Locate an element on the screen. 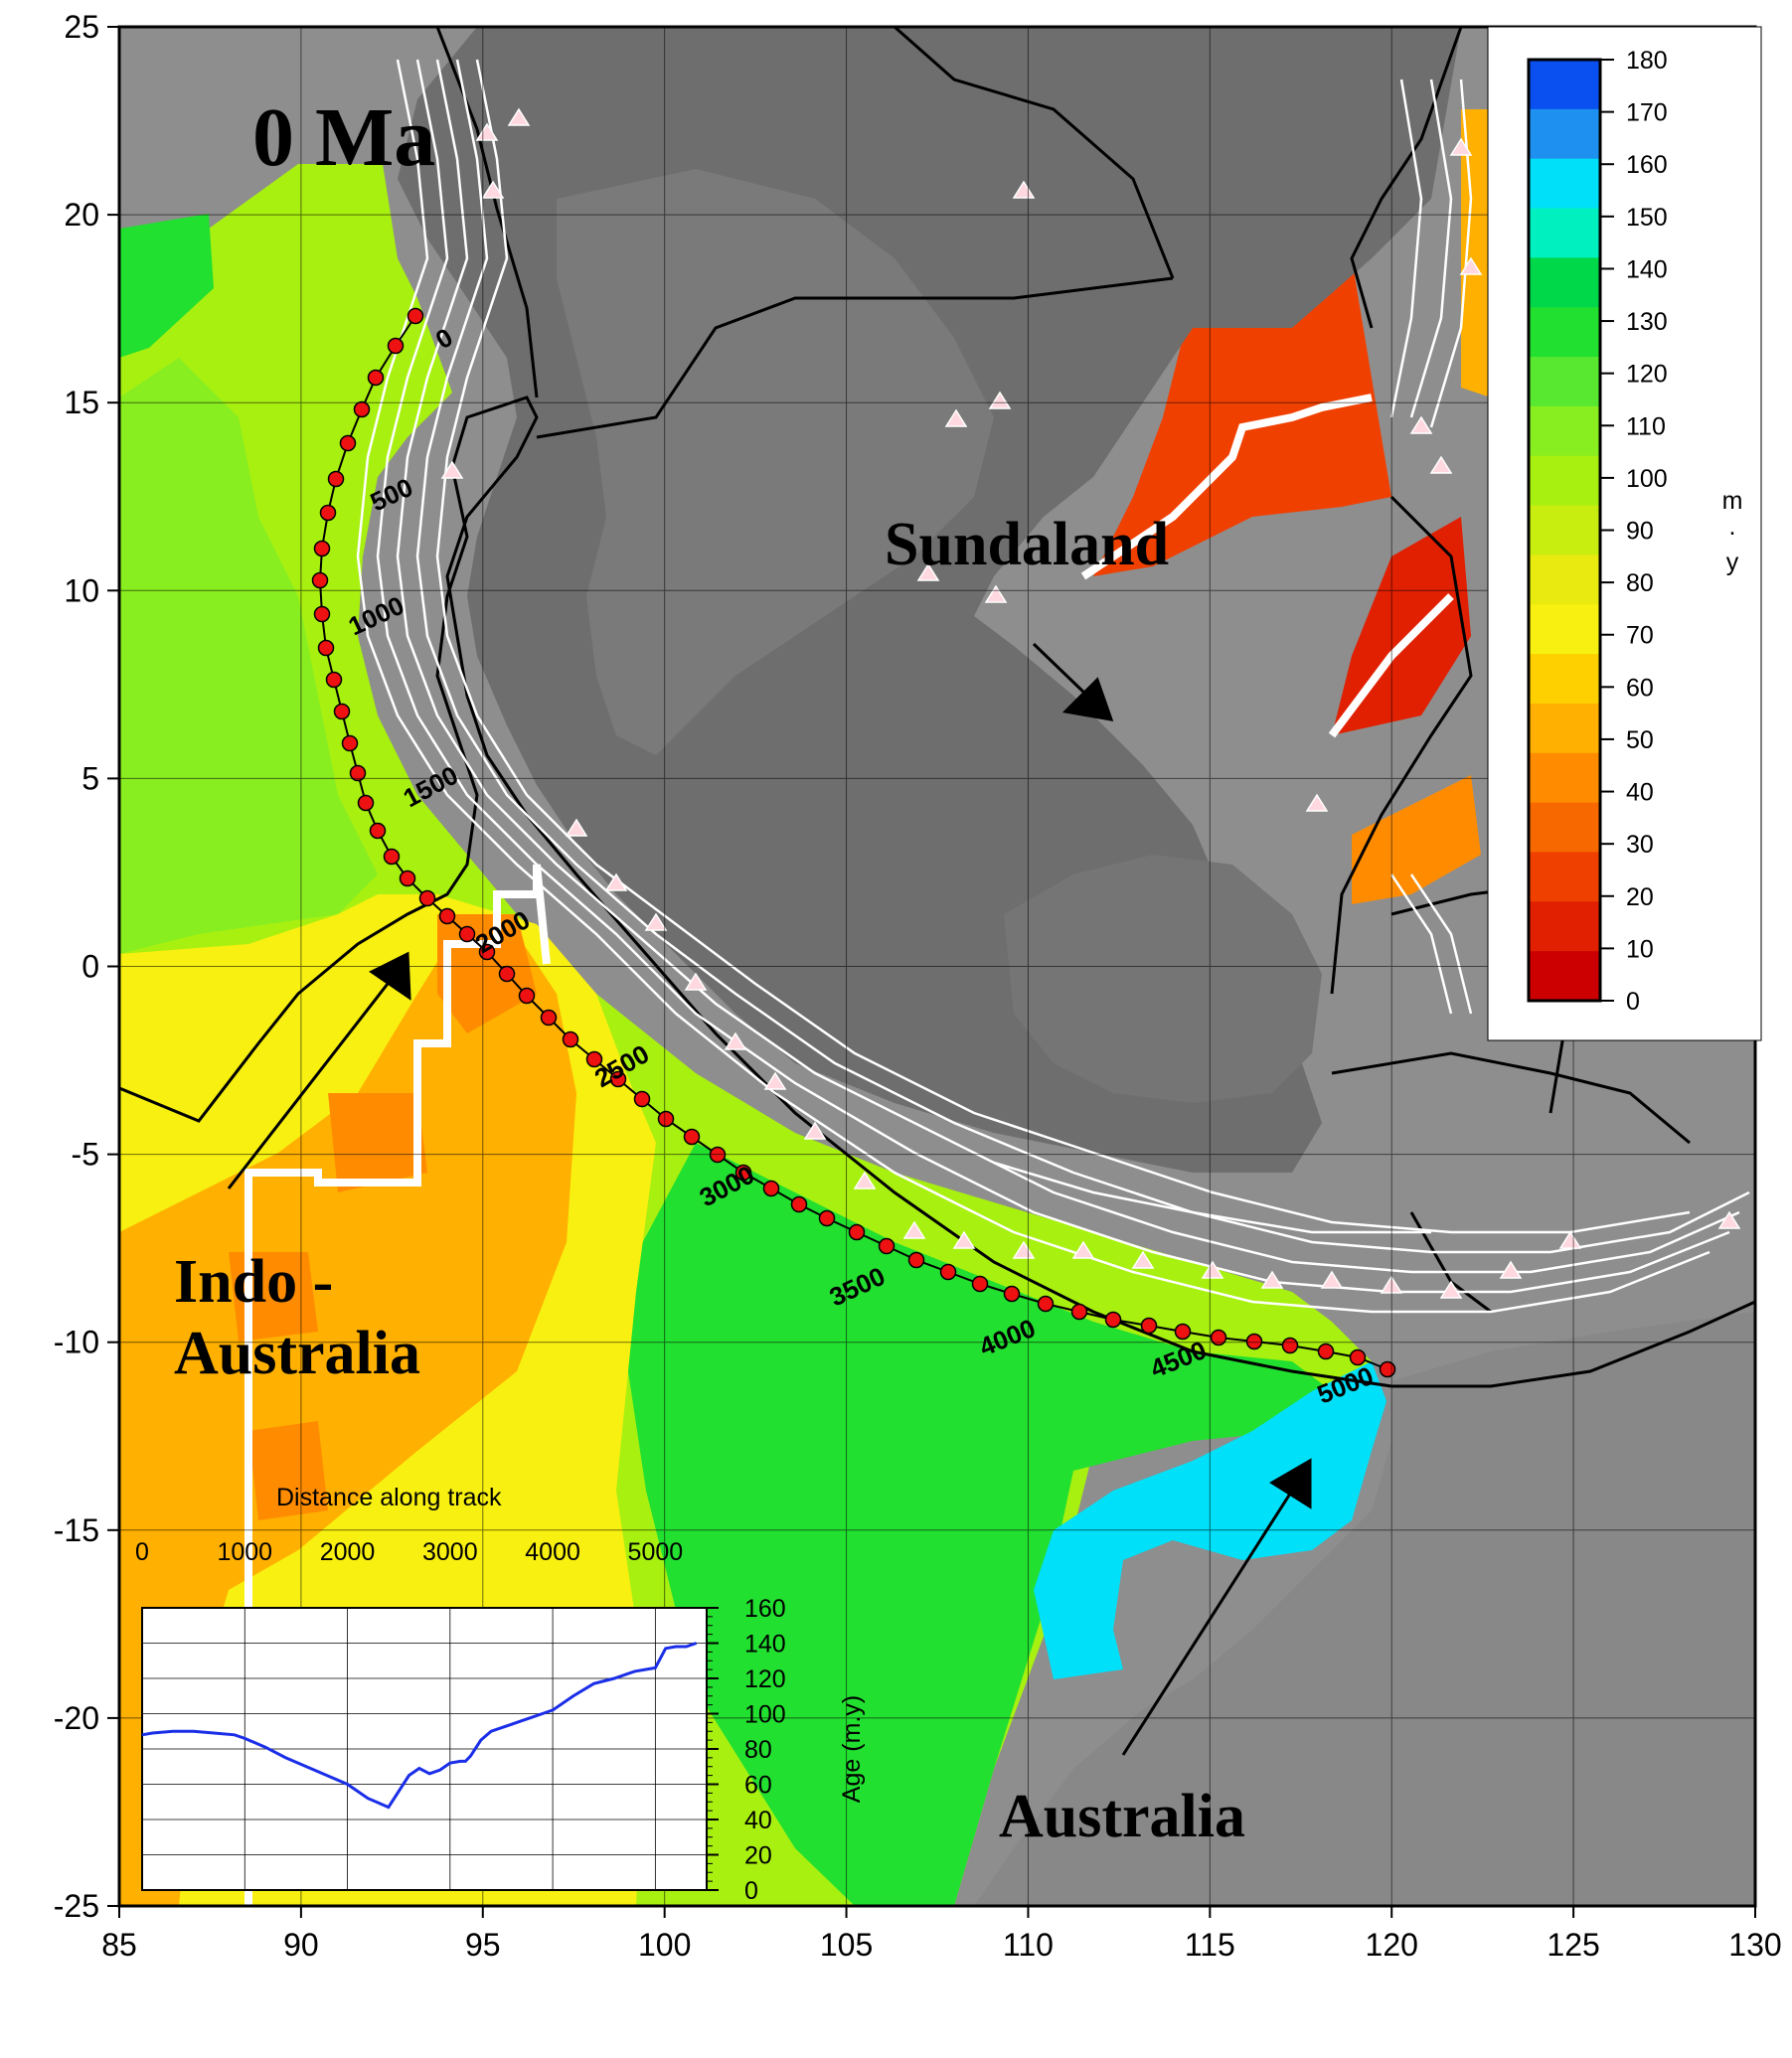 This screenshot has width=1792, height=2058. x-tick-label: 95 is located at coordinates (483, 1945).